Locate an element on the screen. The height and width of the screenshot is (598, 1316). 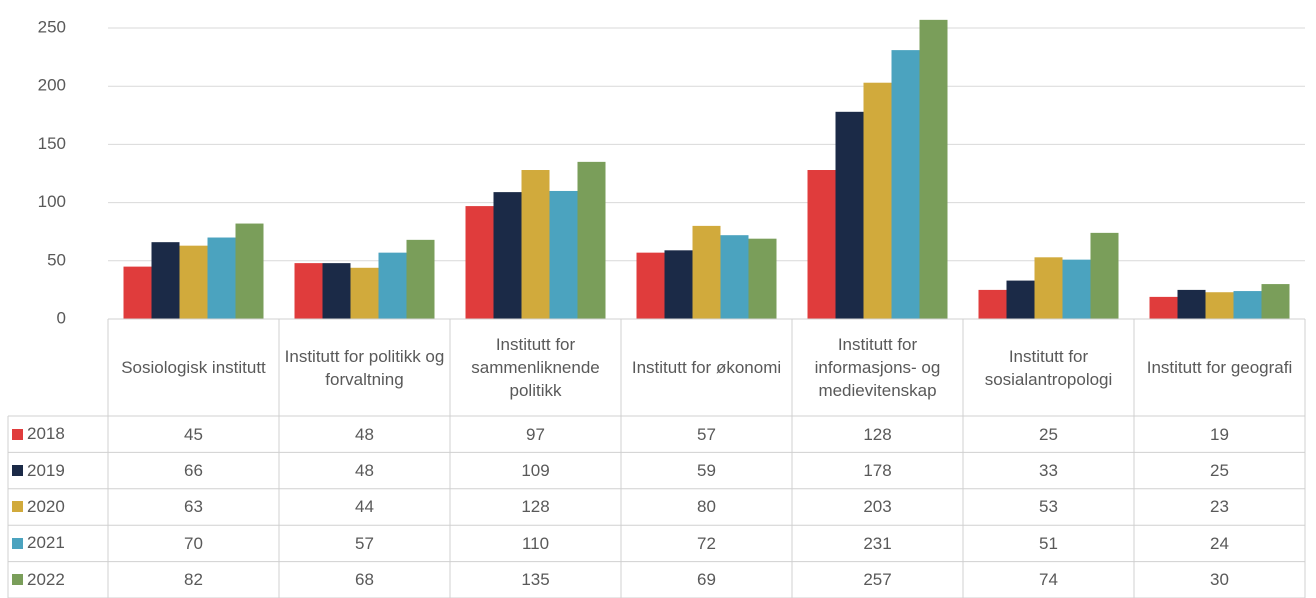
legend-label: 2022 is located at coordinates (46, 579).